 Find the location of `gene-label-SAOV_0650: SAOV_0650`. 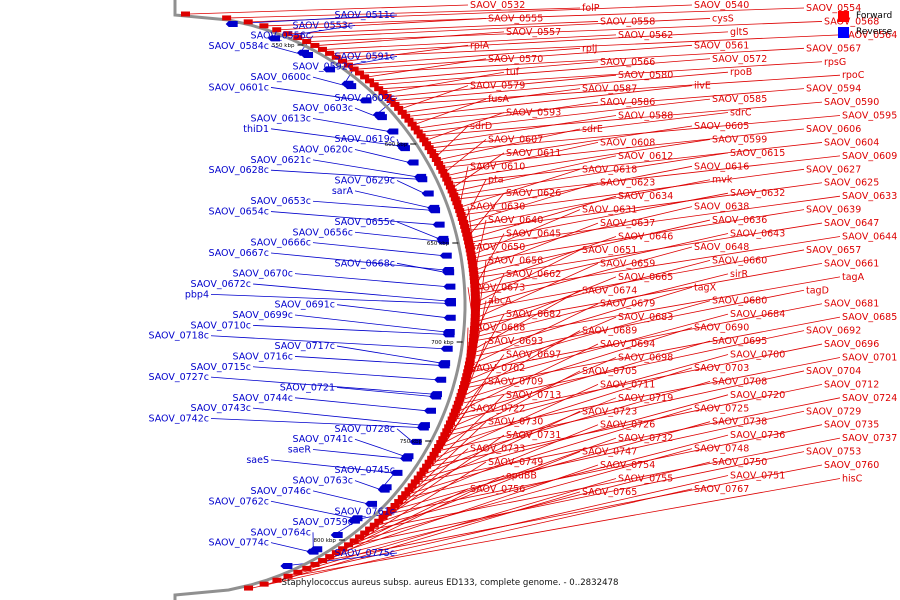

gene-label-SAOV_0650: SAOV_0650 is located at coordinates (497, 247).